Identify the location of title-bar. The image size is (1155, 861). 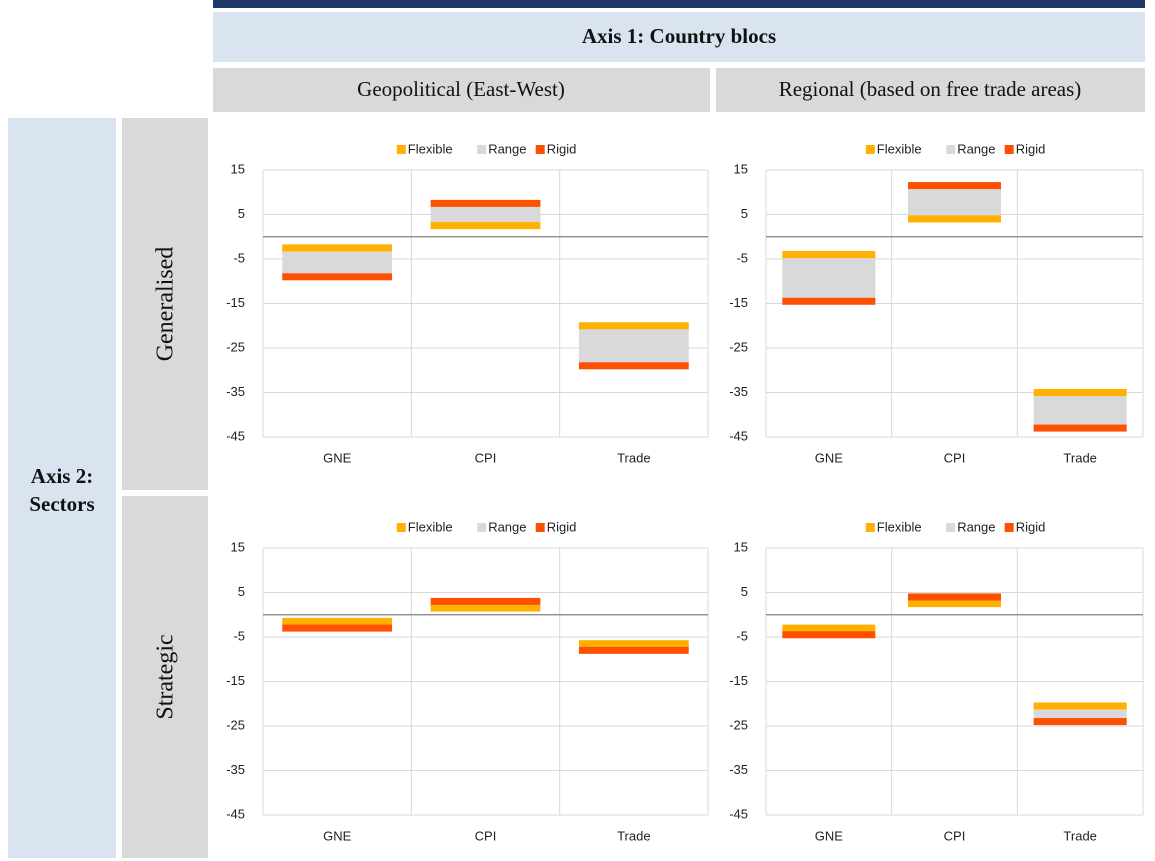
(679, 4).